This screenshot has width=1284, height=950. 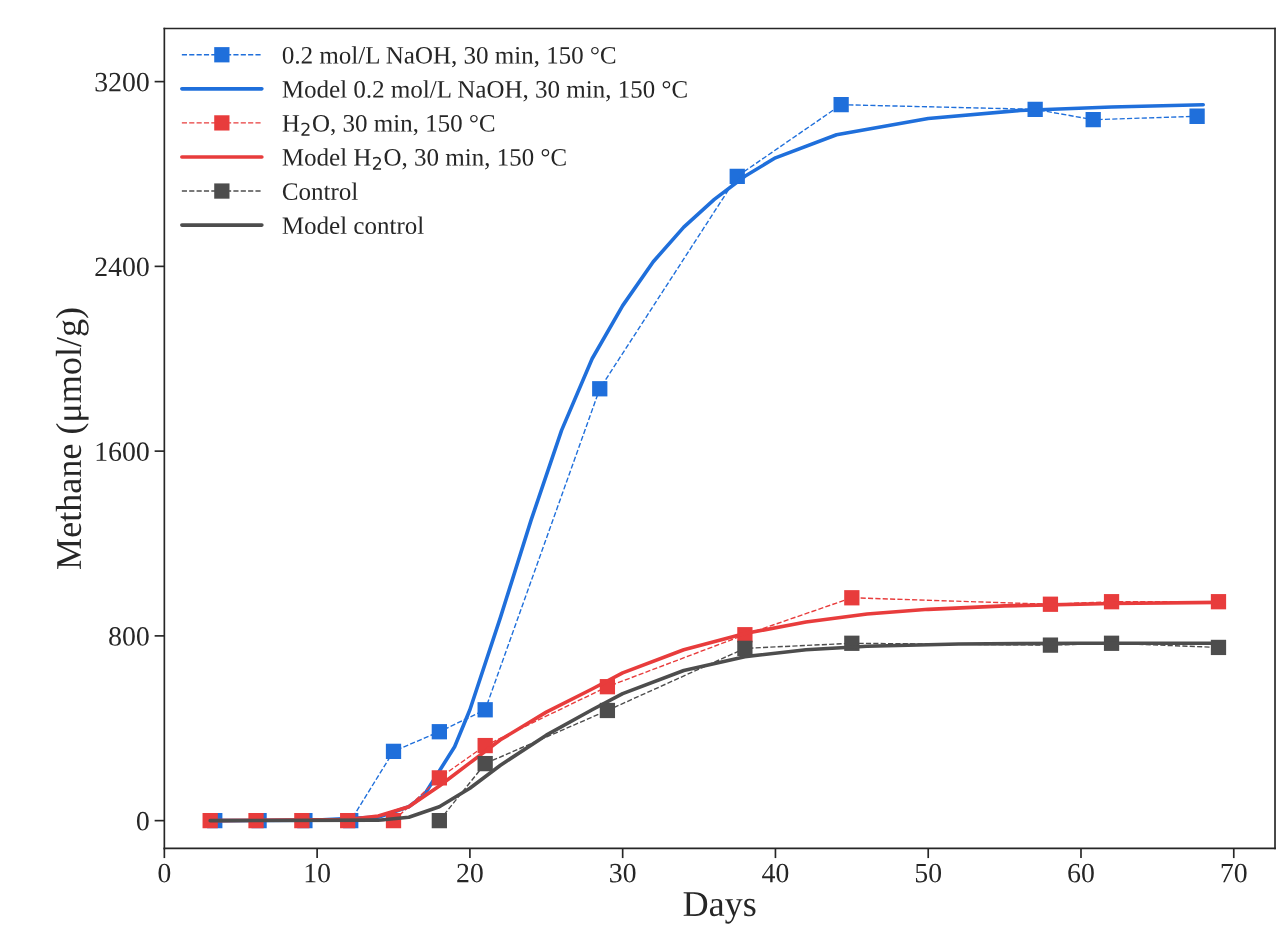 What do you see at coordinates (320, 191) in the screenshot?
I see `legend-label: Control` at bounding box center [320, 191].